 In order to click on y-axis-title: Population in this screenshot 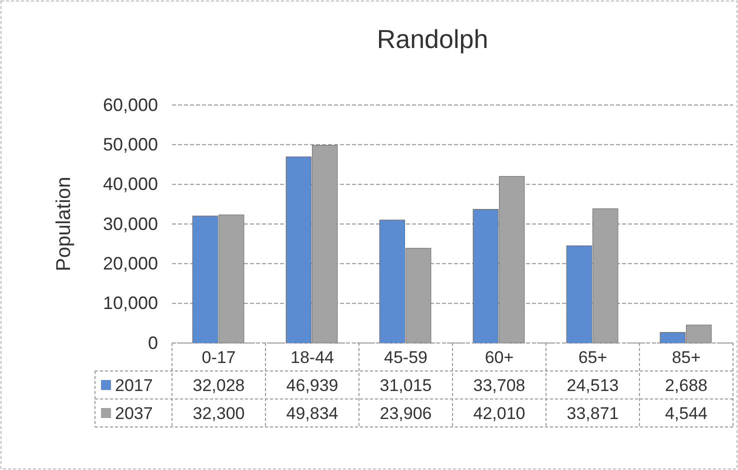, I will do `click(64, 224)`.